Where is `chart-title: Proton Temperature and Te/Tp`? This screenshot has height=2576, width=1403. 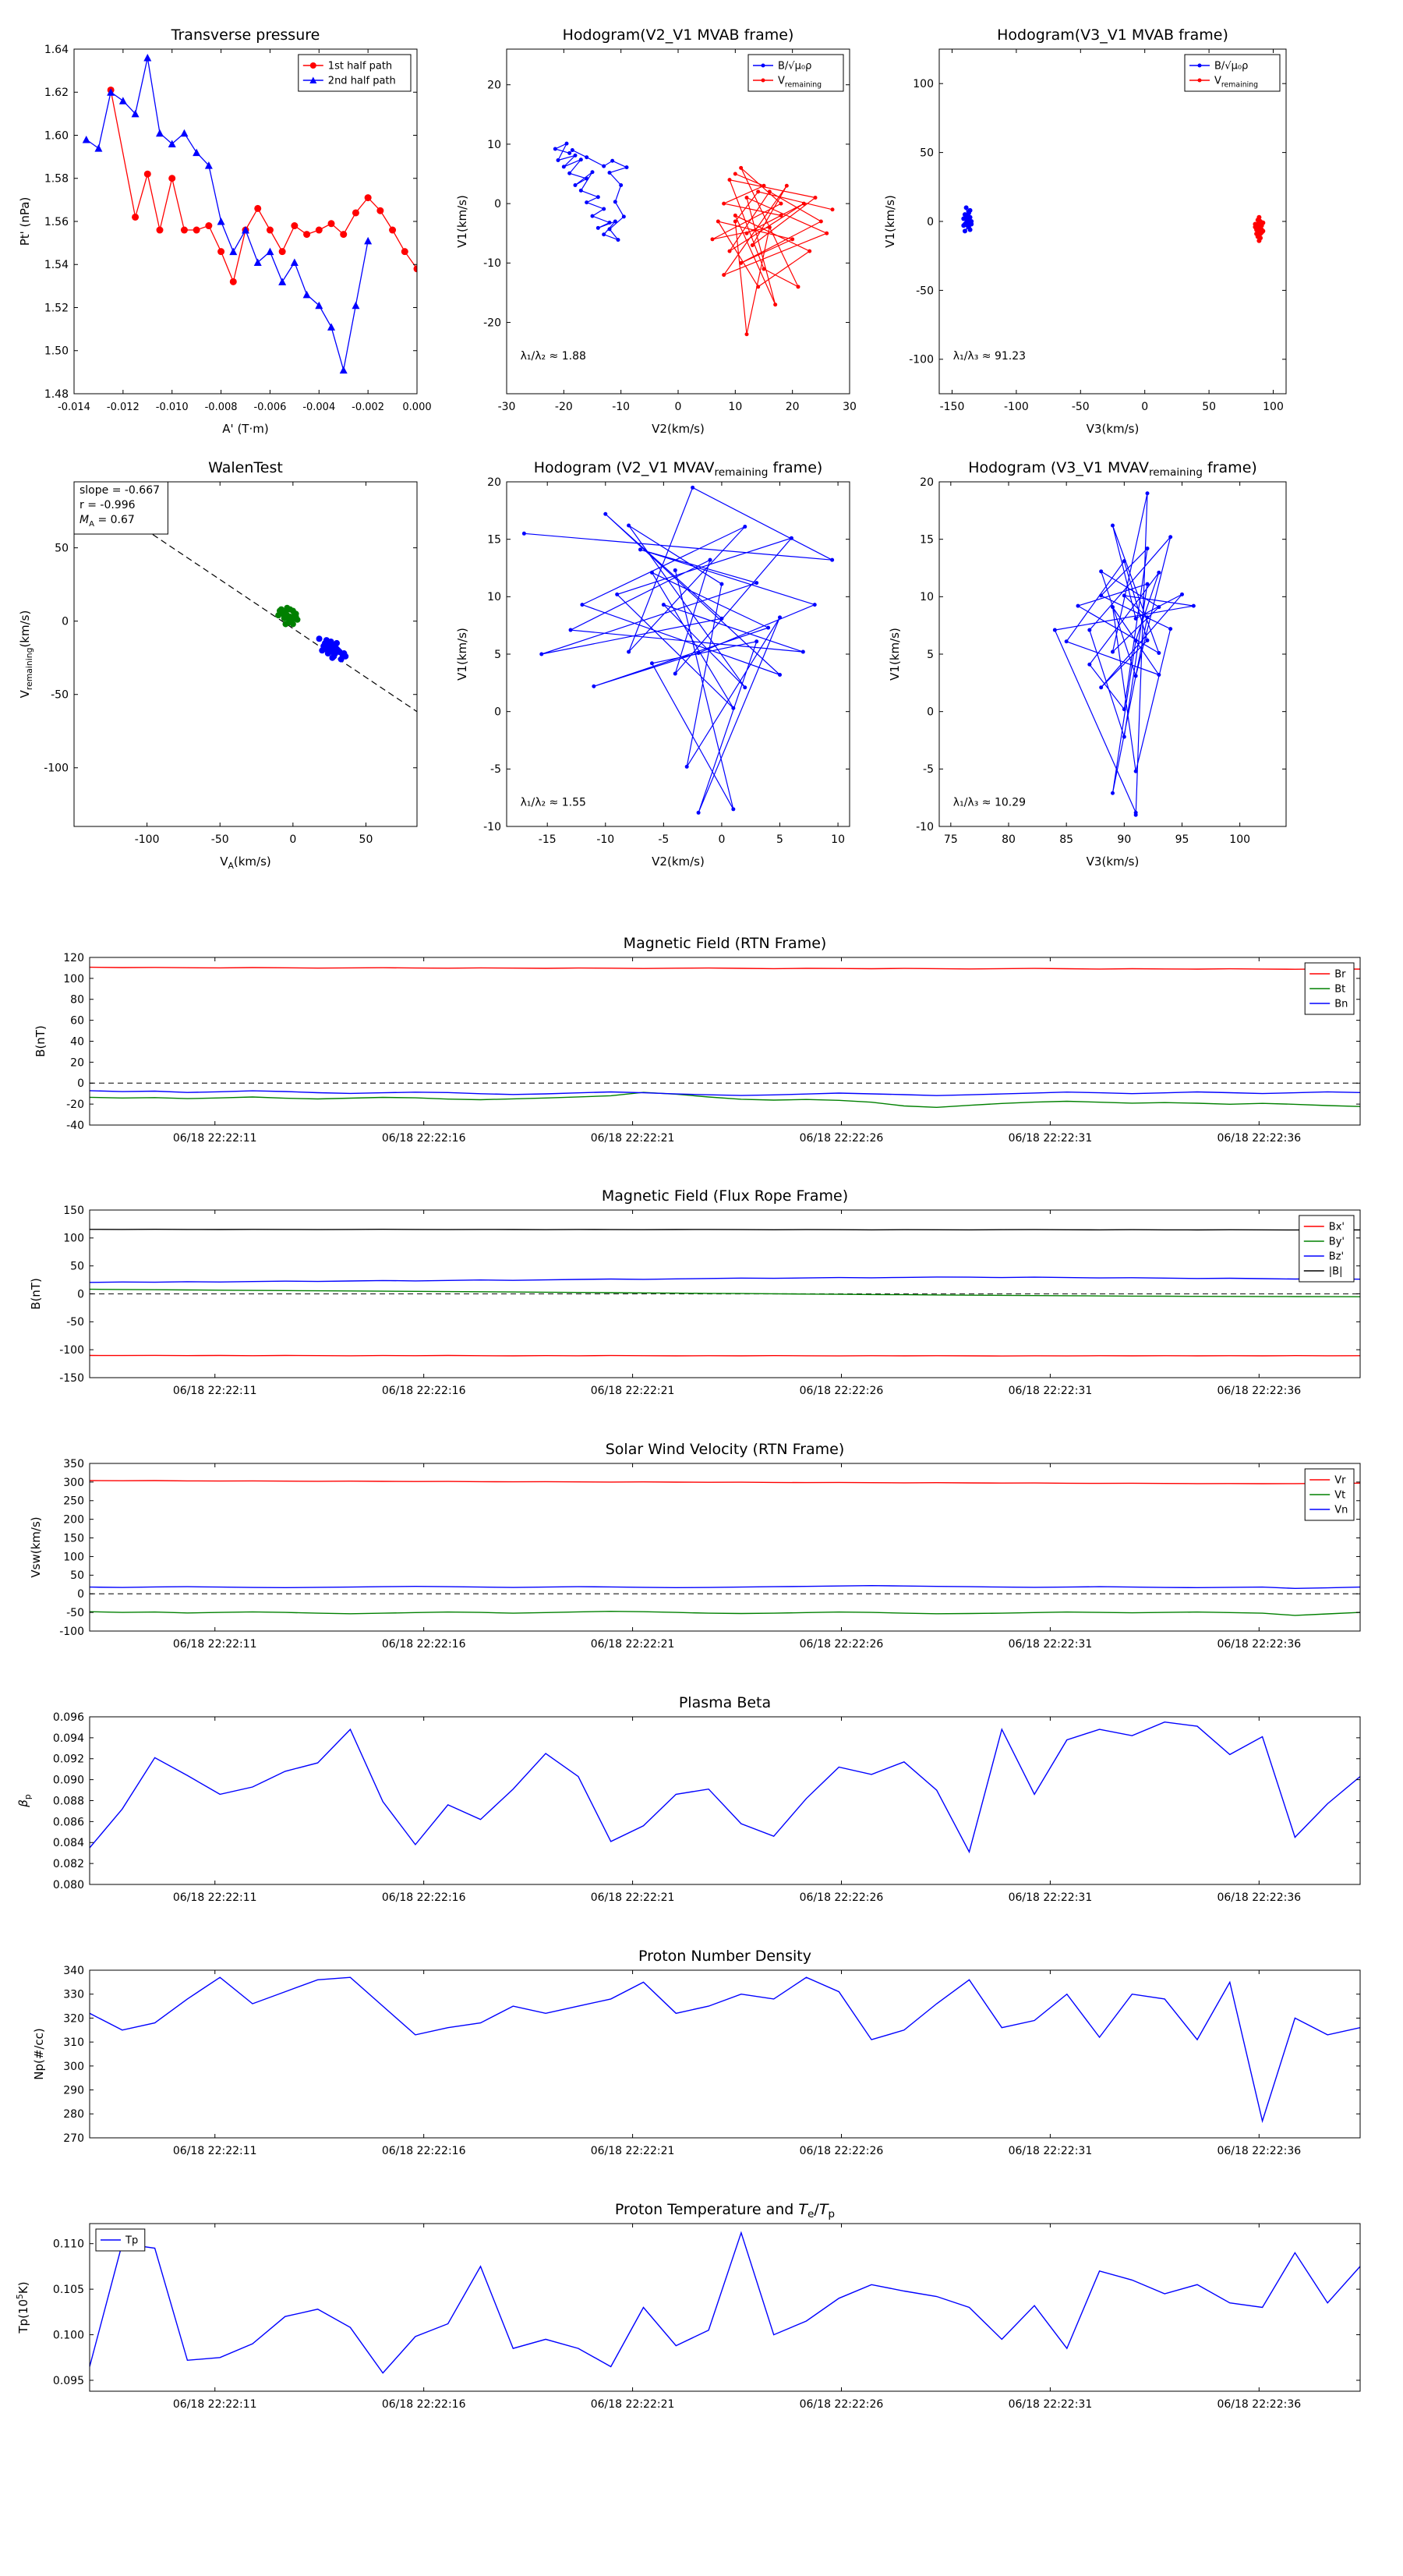 chart-title: Proton Temperature and Te/Tp is located at coordinates (725, 2210).